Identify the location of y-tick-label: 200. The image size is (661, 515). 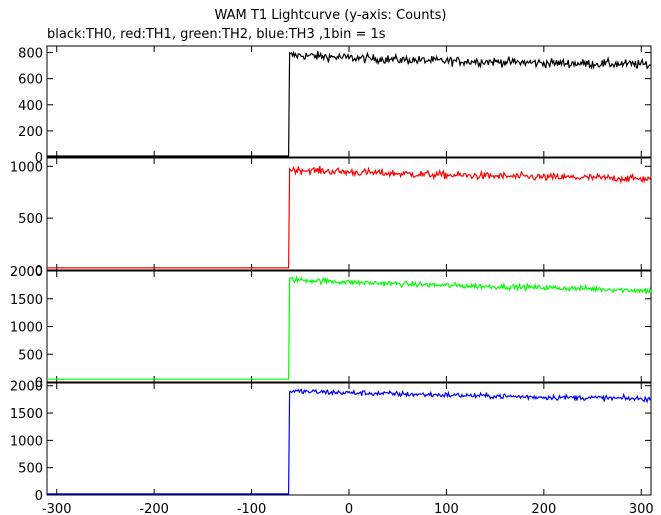
(30, 132).